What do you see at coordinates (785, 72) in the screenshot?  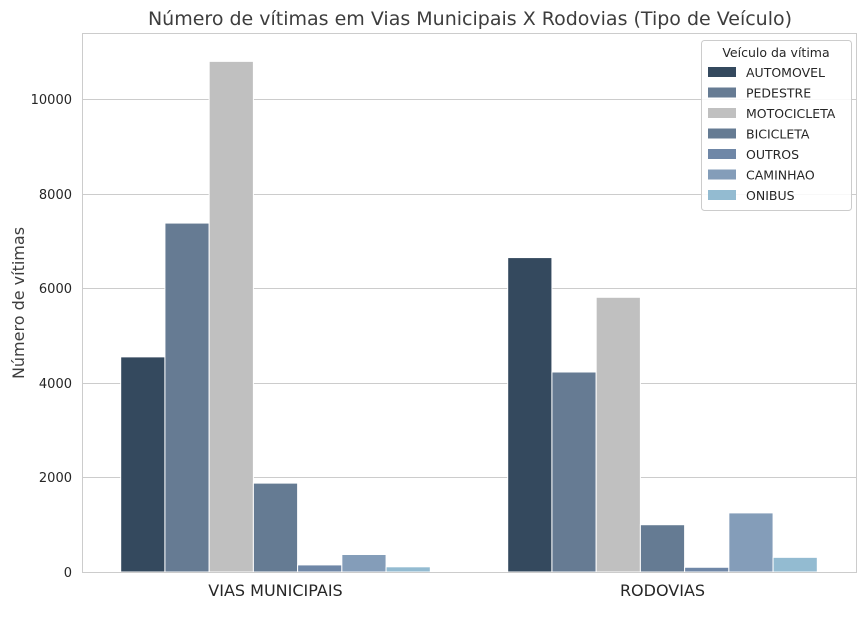 I see `legend-label-automovel: AUTOMOVEL` at bounding box center [785, 72].